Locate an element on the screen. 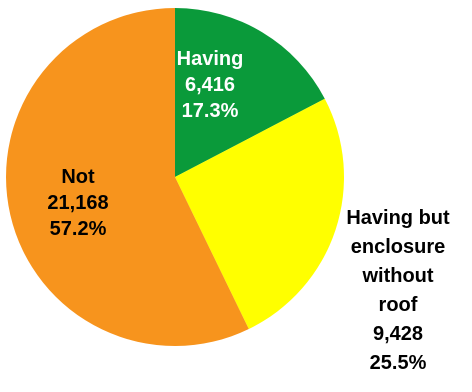 This screenshot has height=392, width=472. slice-label-having: Having 6,416 17.3% is located at coordinates (210, 85).